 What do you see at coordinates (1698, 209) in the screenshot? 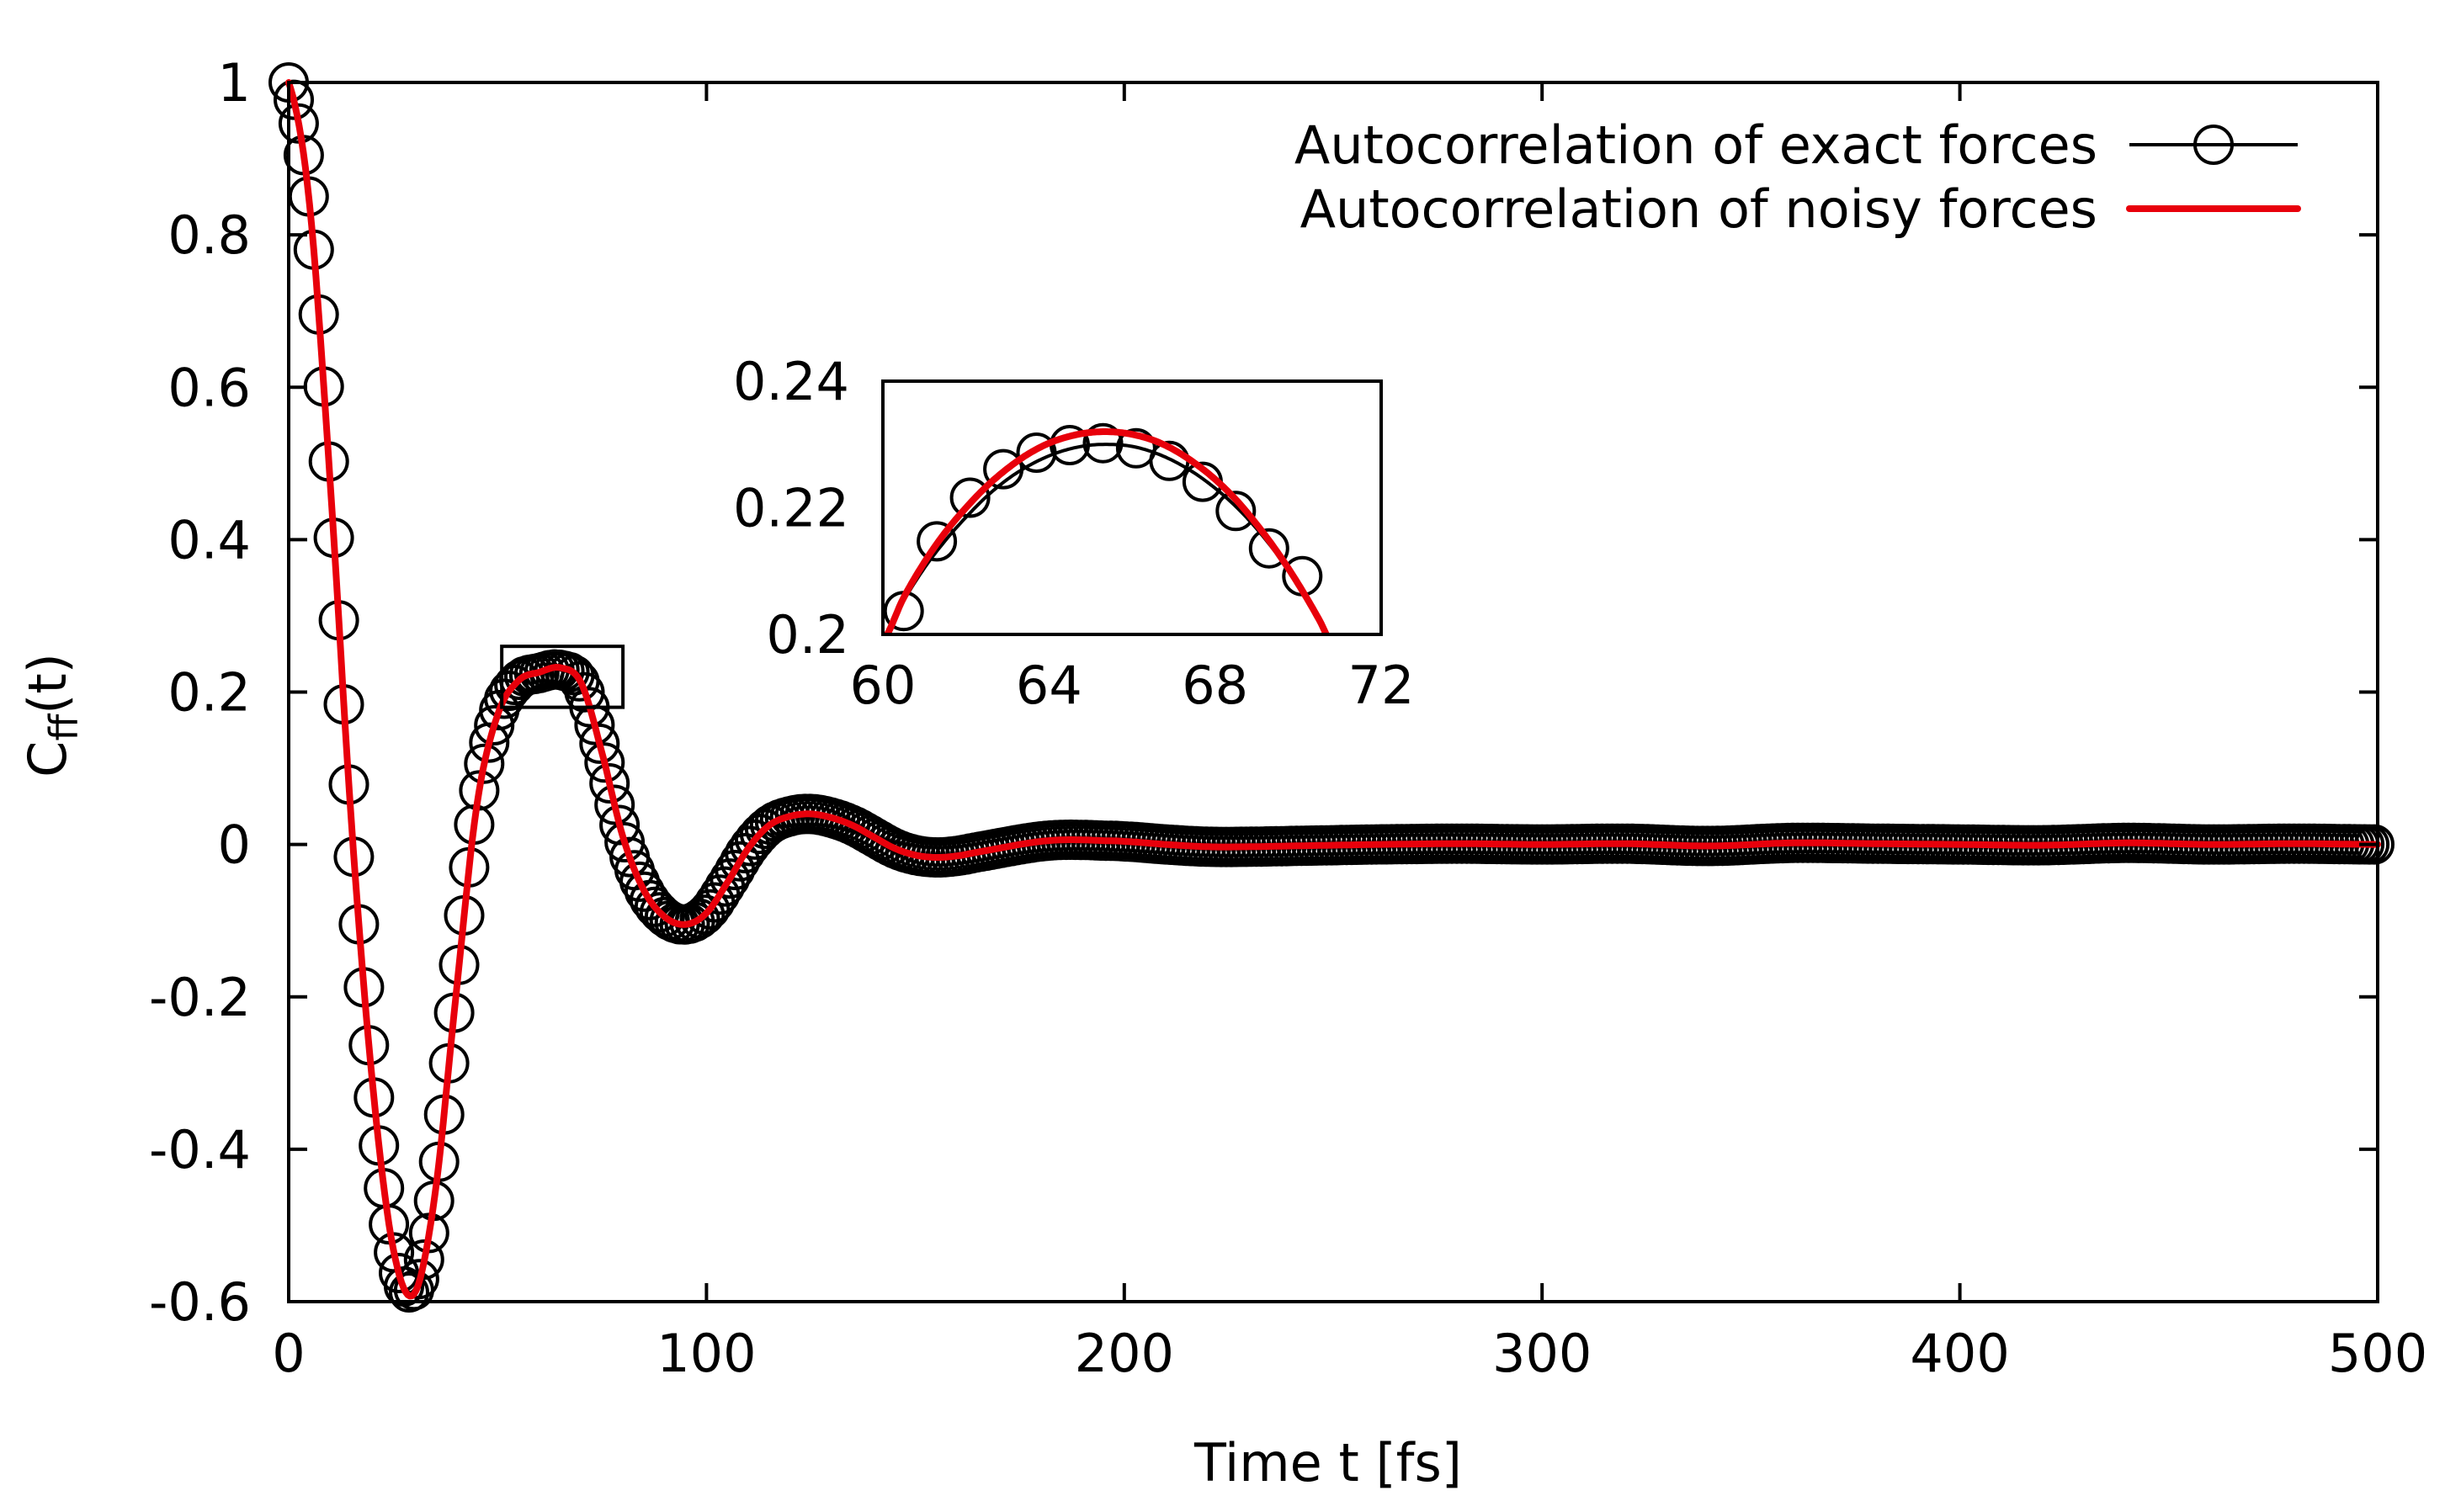
I see `legend-label-noisy: Autocorrelation of noisy forces` at bounding box center [1698, 209].